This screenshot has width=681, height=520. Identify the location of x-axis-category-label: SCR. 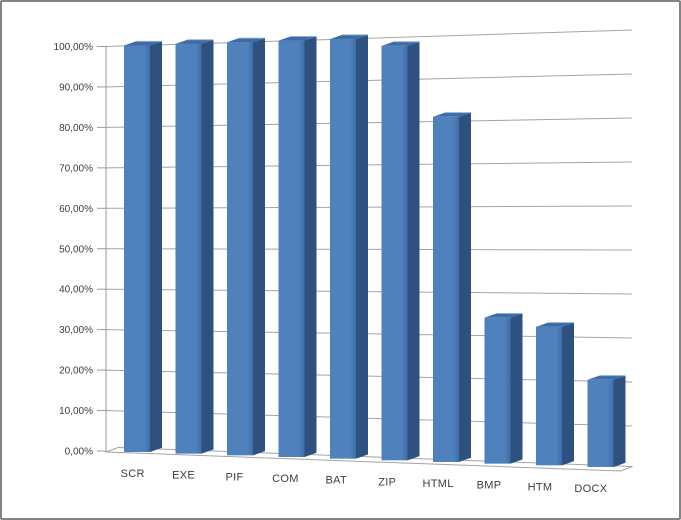
(133, 474).